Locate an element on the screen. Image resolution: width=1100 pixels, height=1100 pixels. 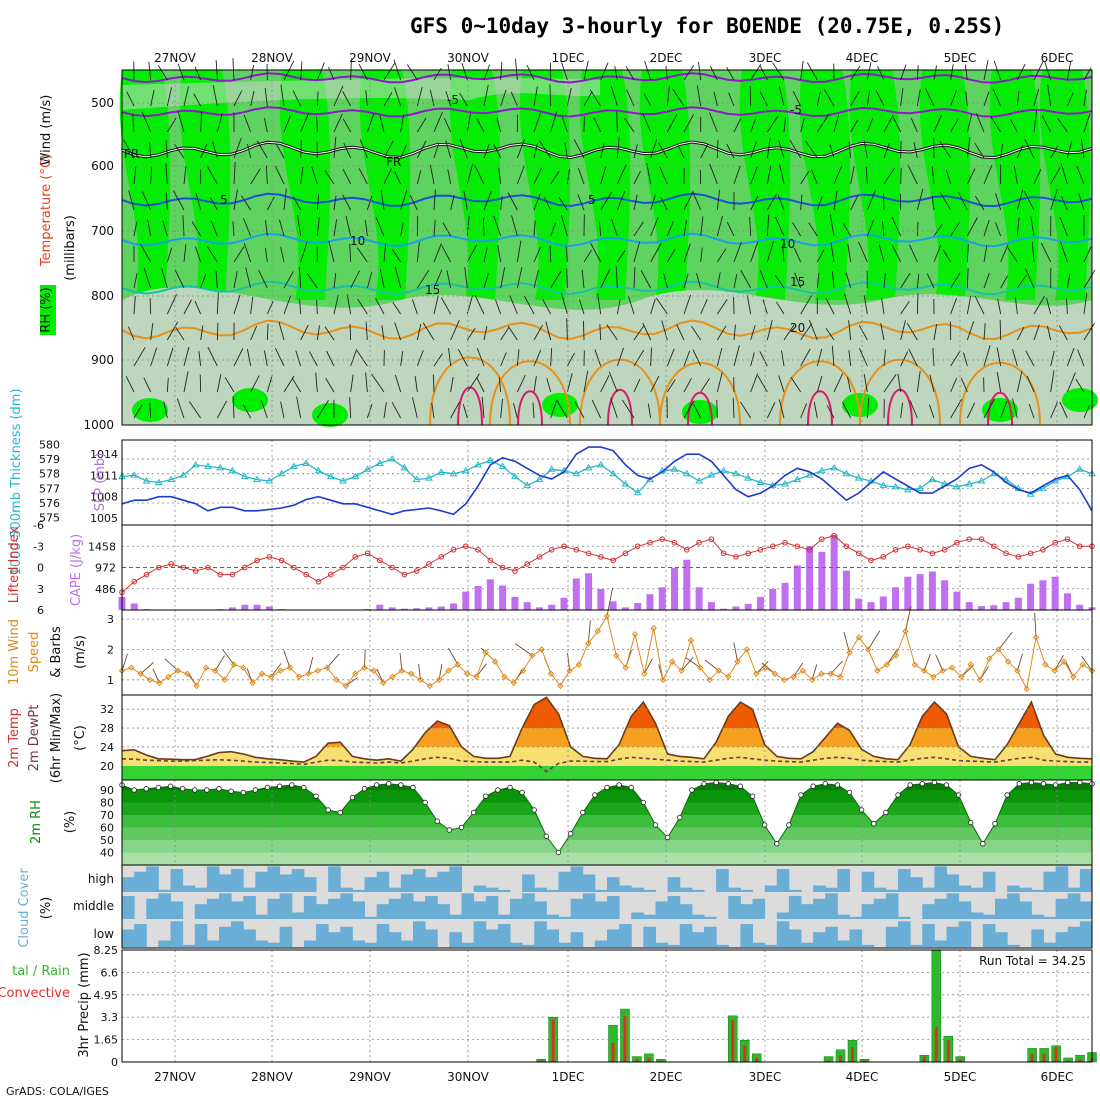
thickness-tick: 578 is located at coordinates (49, 474).